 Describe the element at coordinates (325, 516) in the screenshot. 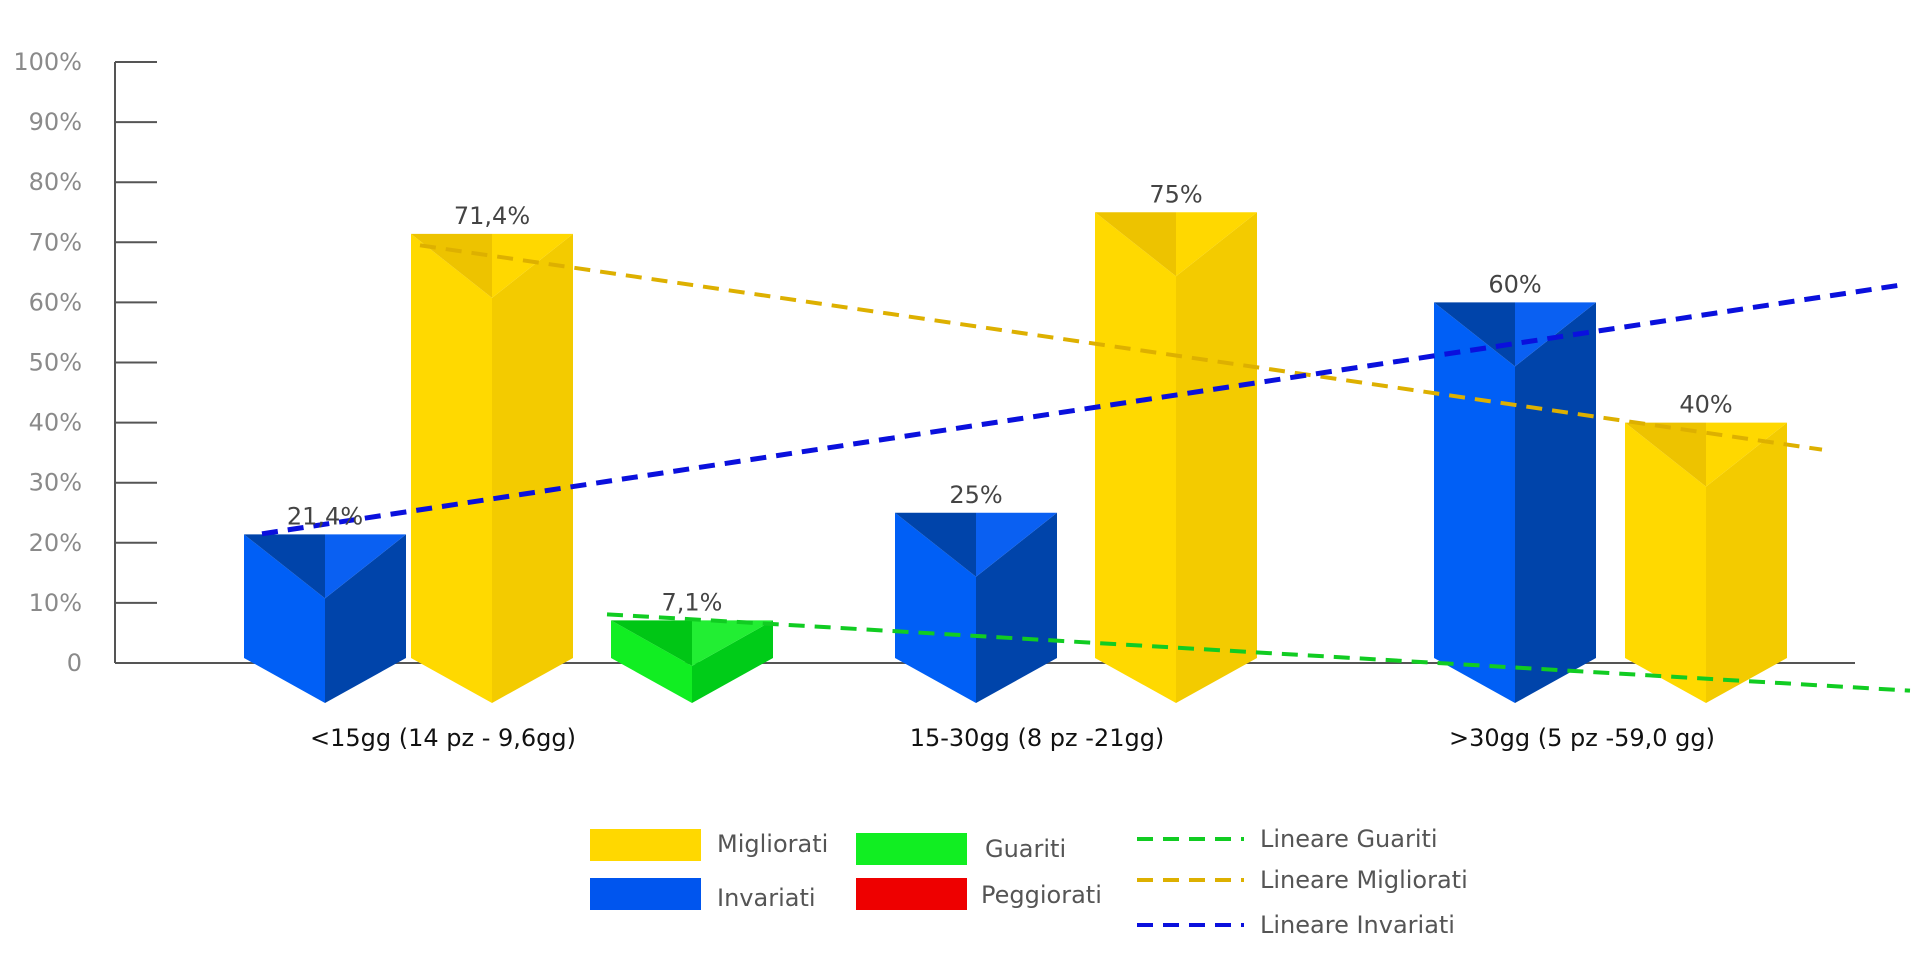

I see `data-label: 21,4%` at that location.